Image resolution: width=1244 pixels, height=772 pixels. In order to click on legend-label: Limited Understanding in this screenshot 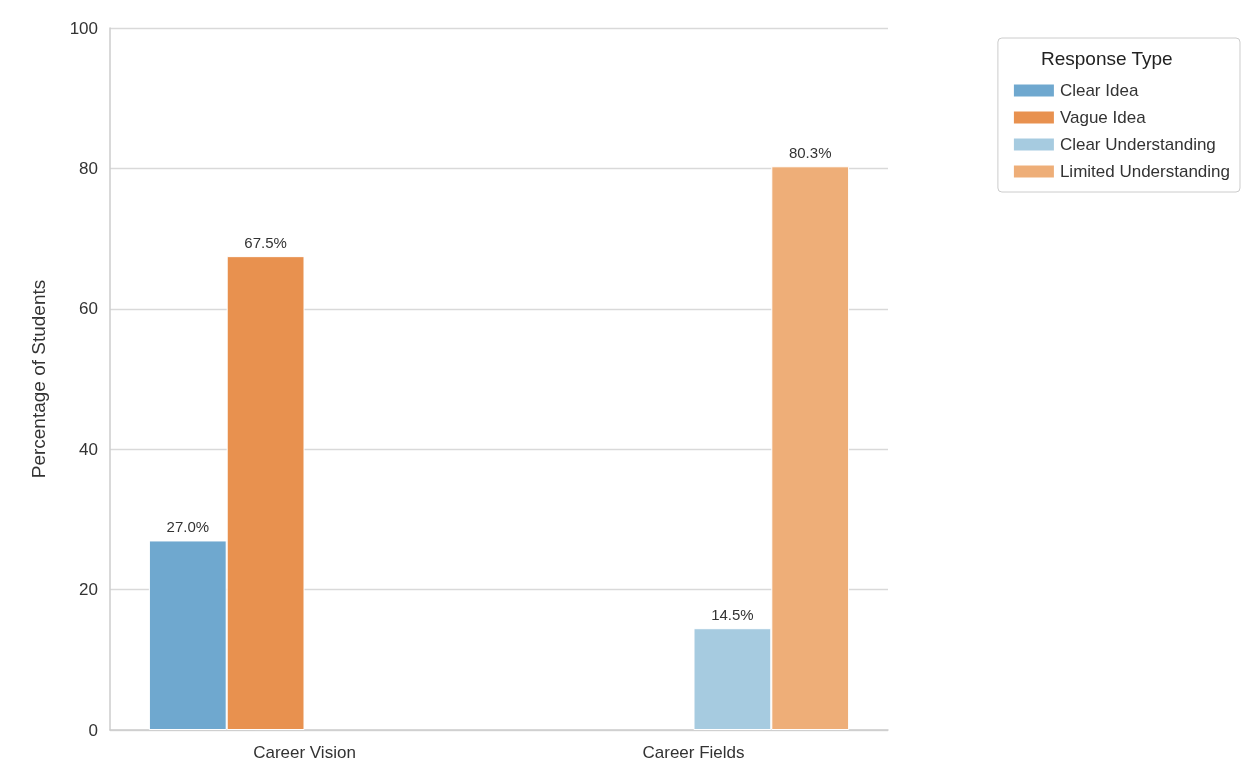, I will do `click(1145, 171)`.